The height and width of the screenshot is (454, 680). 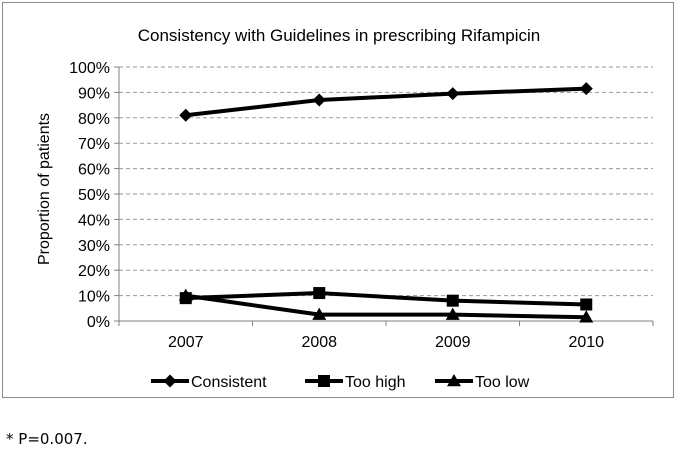 I want to click on x-tick-label: 2008, so click(x=319, y=342).